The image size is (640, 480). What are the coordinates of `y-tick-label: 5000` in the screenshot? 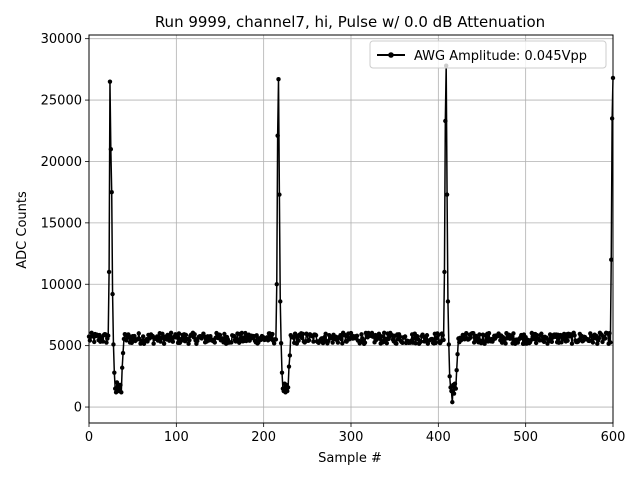 It's located at (65, 346).